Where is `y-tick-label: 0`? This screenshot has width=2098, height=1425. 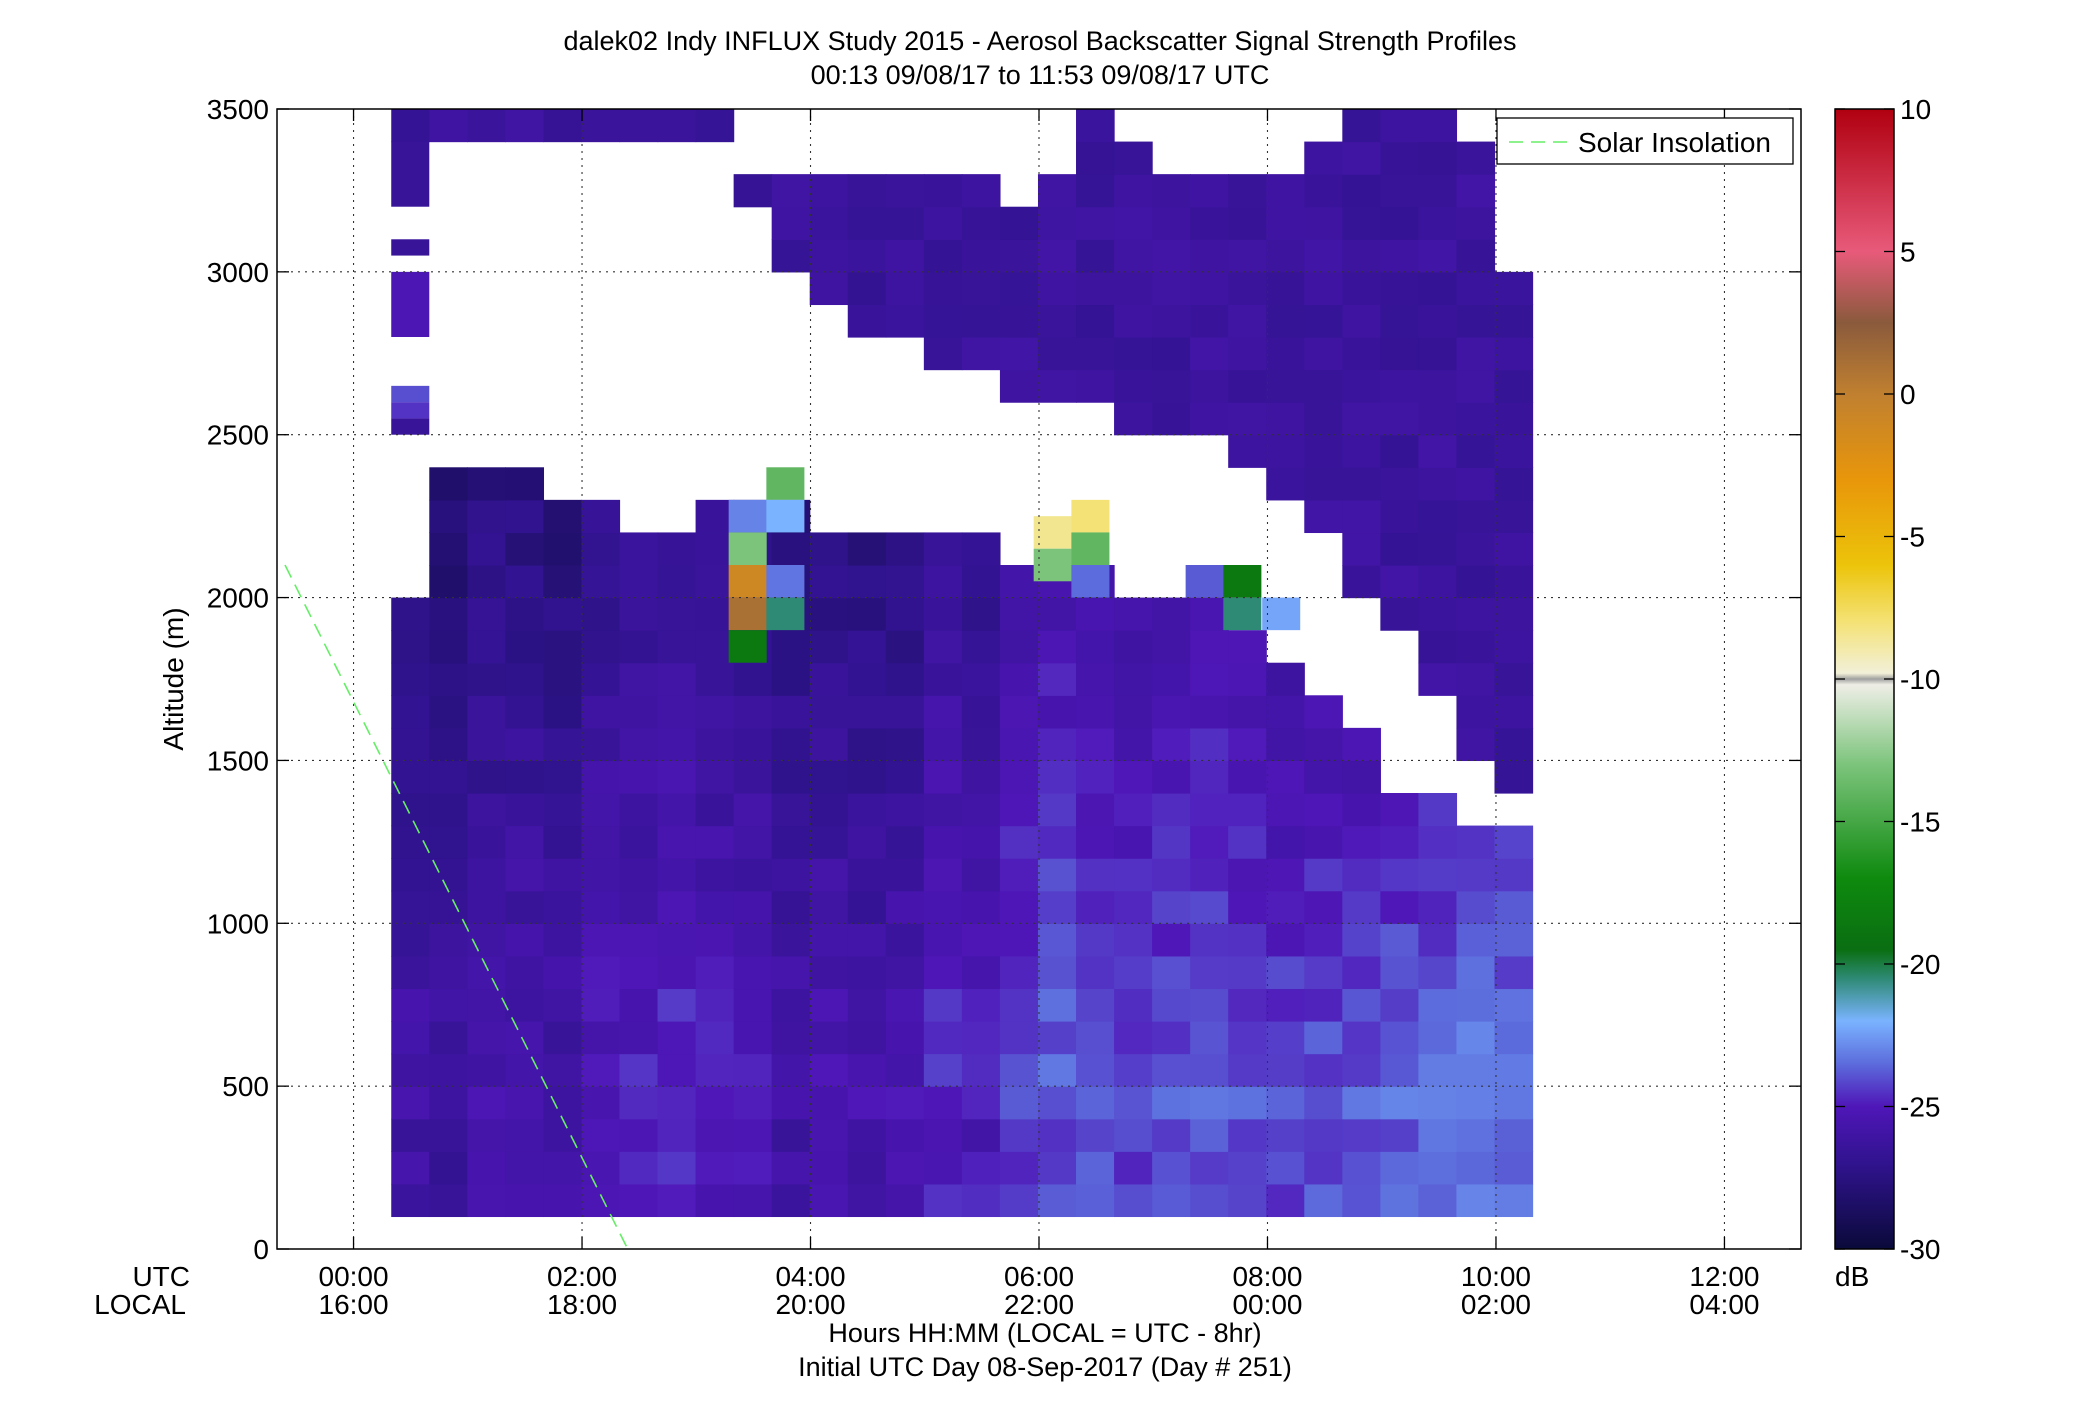
y-tick-label: 0 is located at coordinates (261, 1249).